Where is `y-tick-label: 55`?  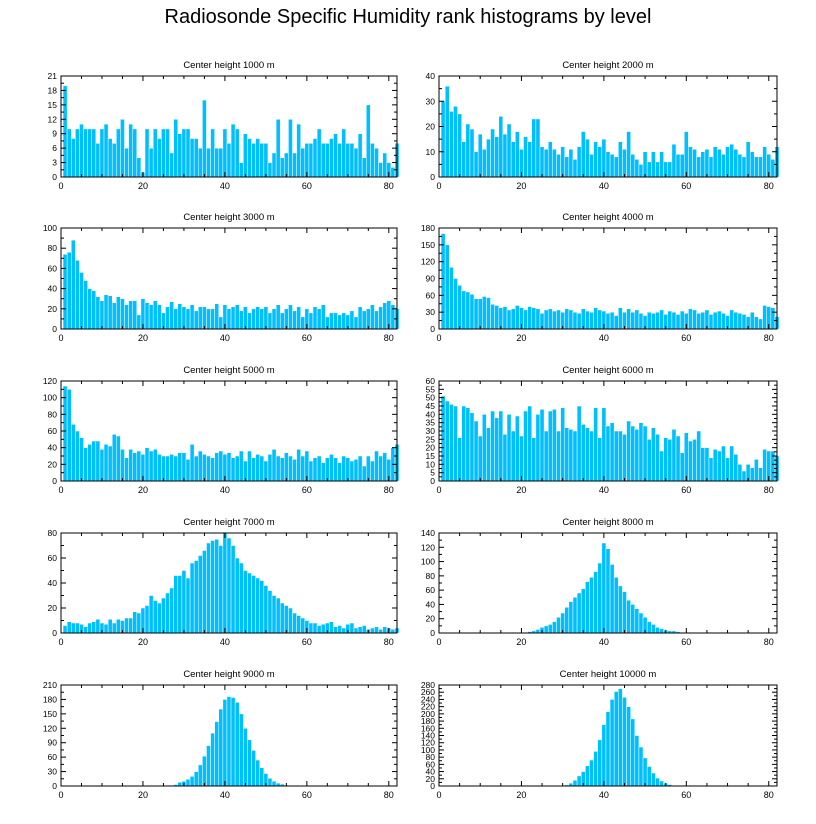
y-tick-label: 55 is located at coordinates (431, 389).